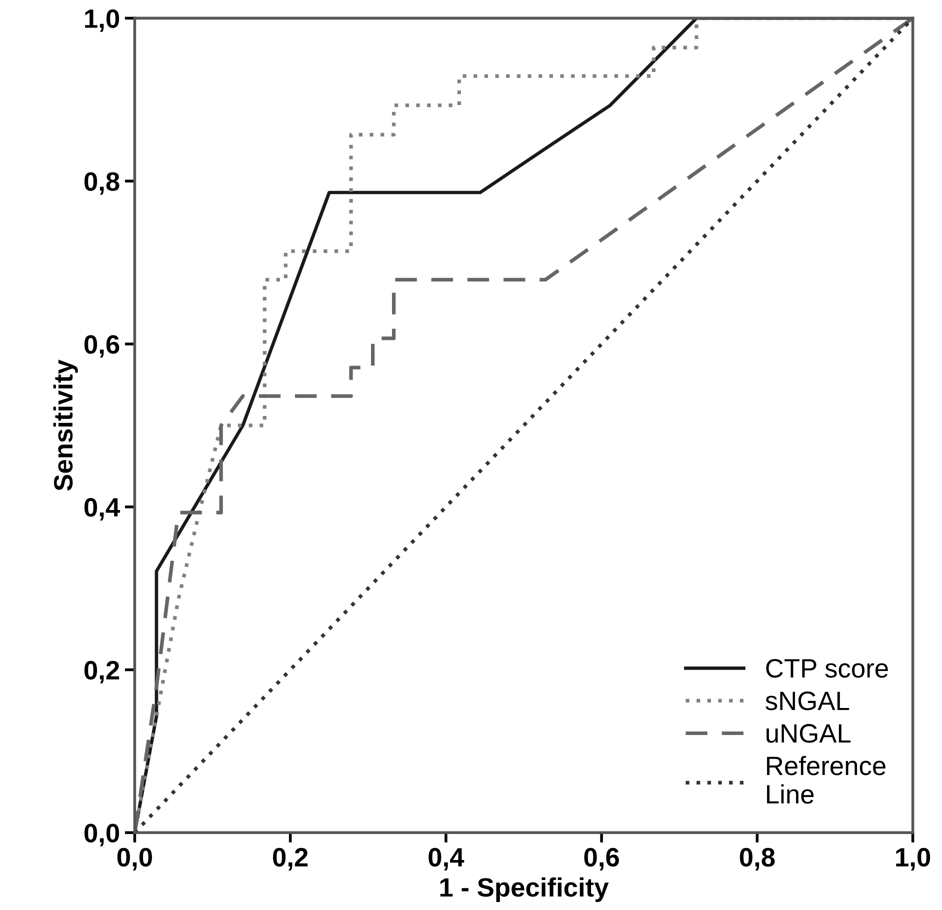  What do you see at coordinates (757, 859) in the screenshot?
I see `x-tick-label: 0,8` at bounding box center [757, 859].